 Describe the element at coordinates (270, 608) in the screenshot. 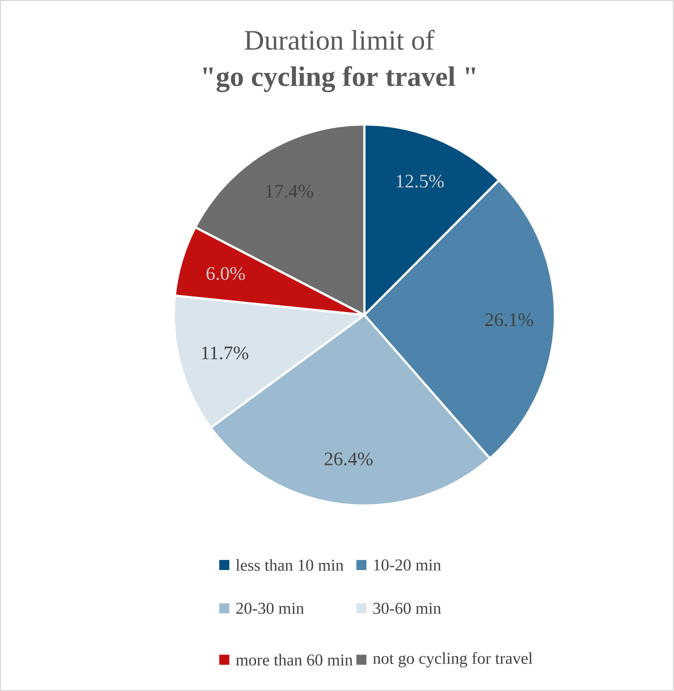

I see `legend-label: 20-30 min` at that location.